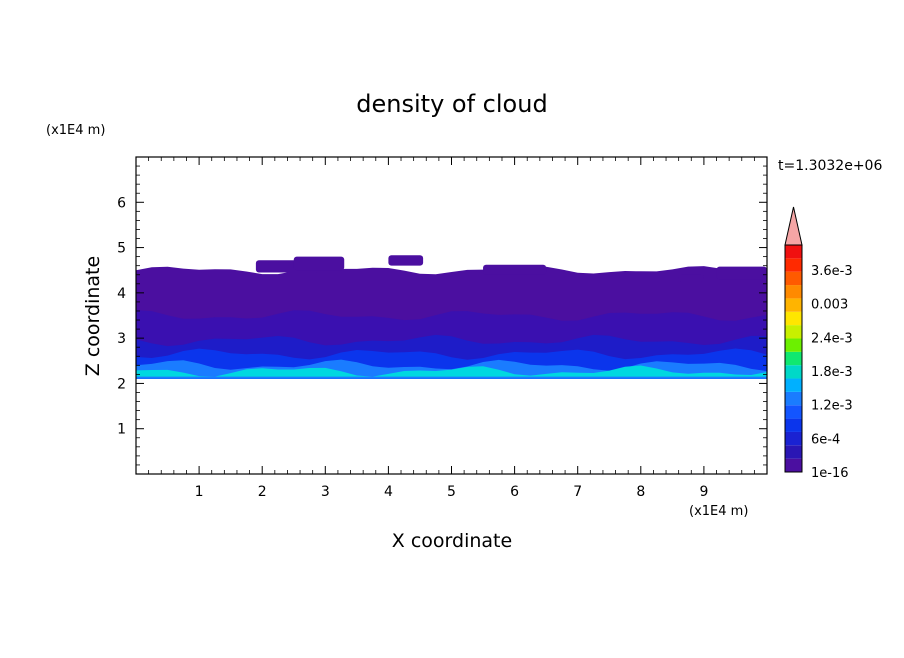  I want to click on x-unit-label: (x1E4 m), so click(718, 511).